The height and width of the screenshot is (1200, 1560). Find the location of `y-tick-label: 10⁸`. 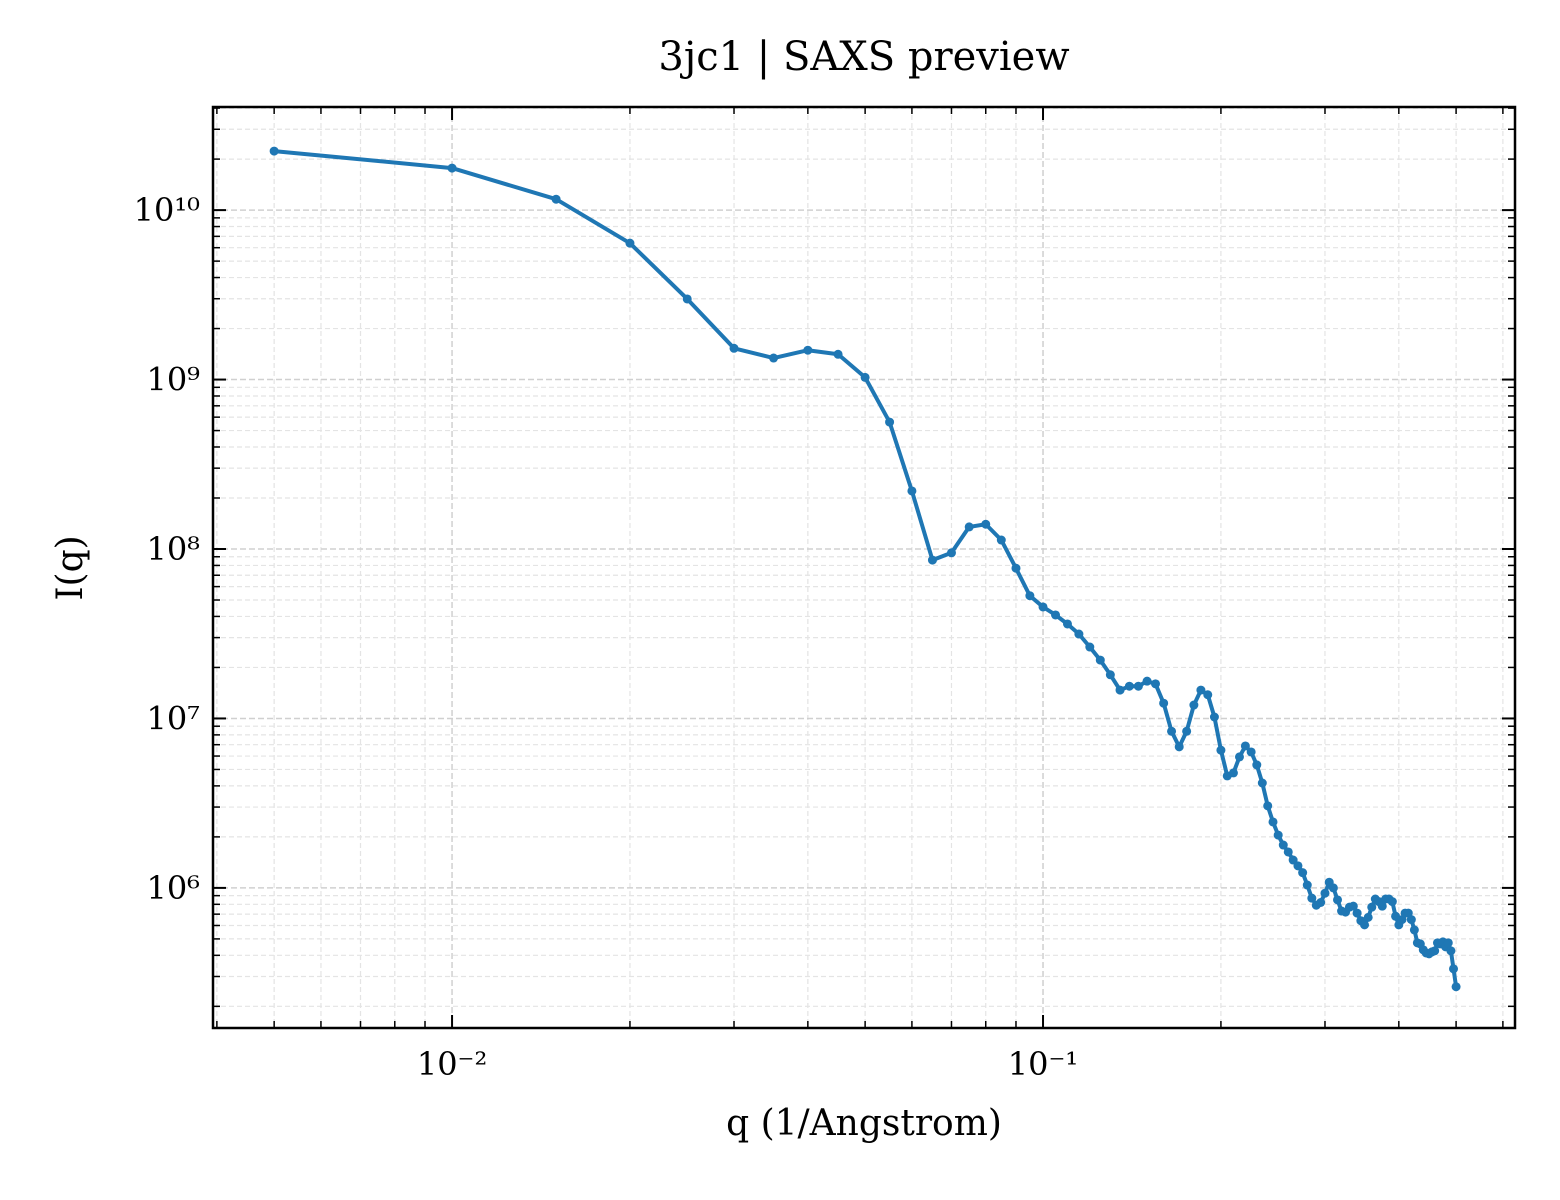

y-tick-label: 10⁸ is located at coordinates (173, 549).